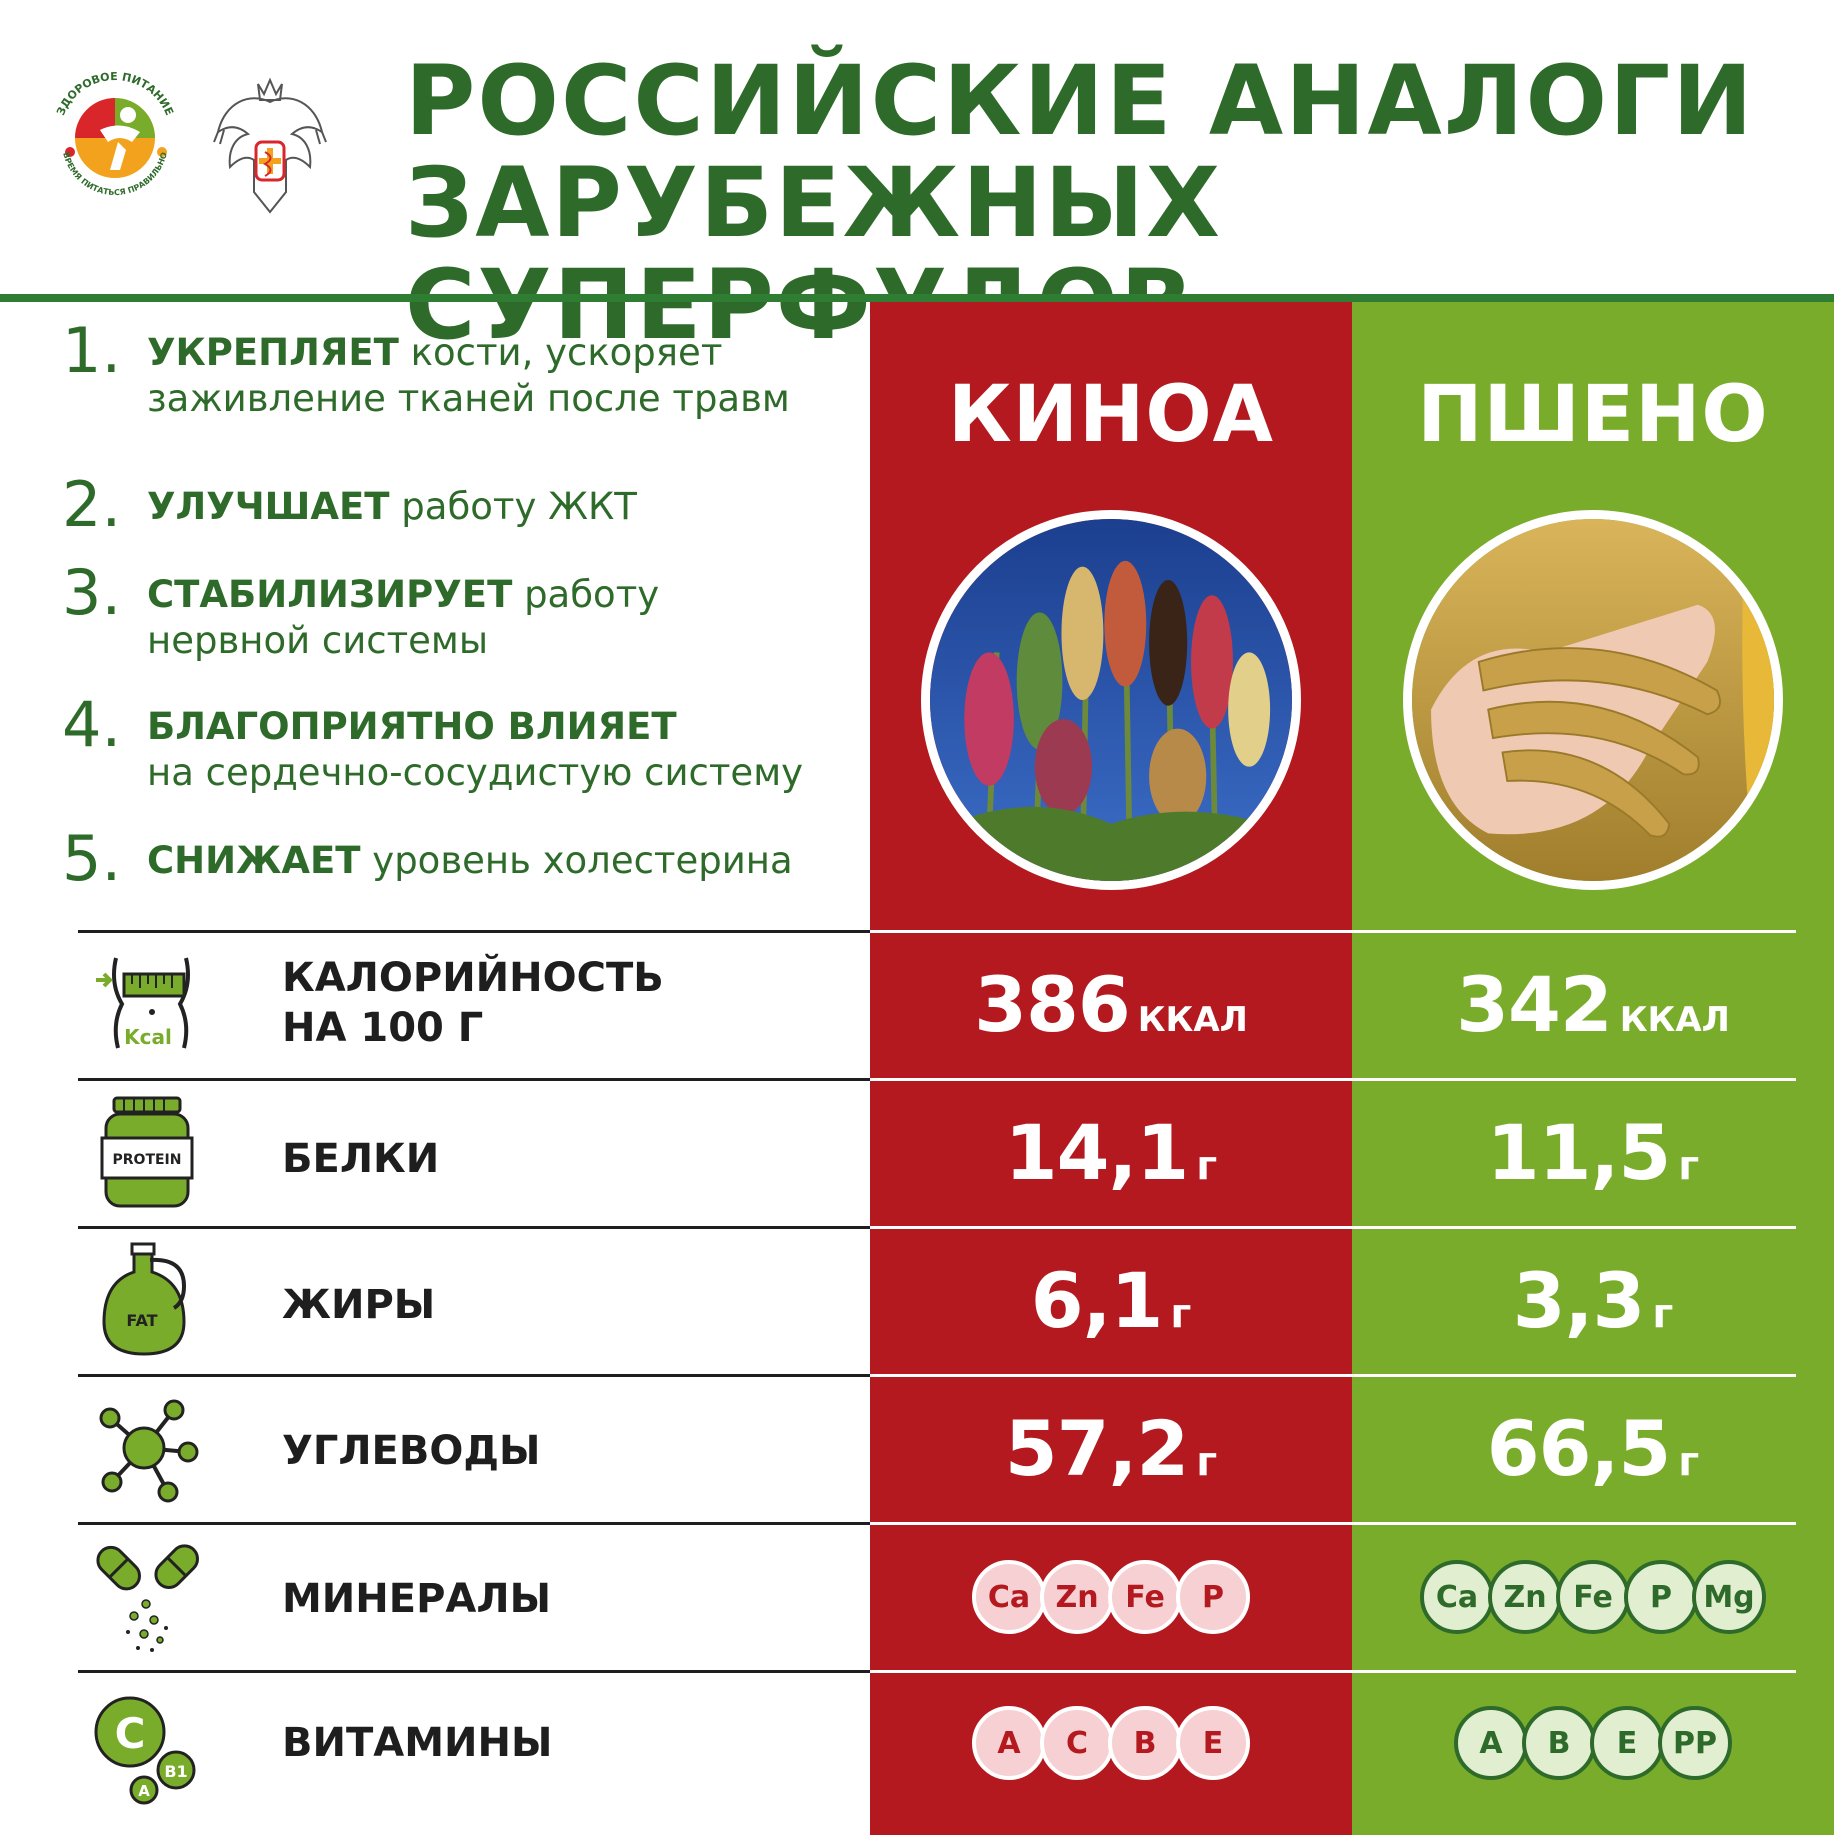  What do you see at coordinates (1111, 700) in the screenshot?
I see `quinoa-photo` at bounding box center [1111, 700].